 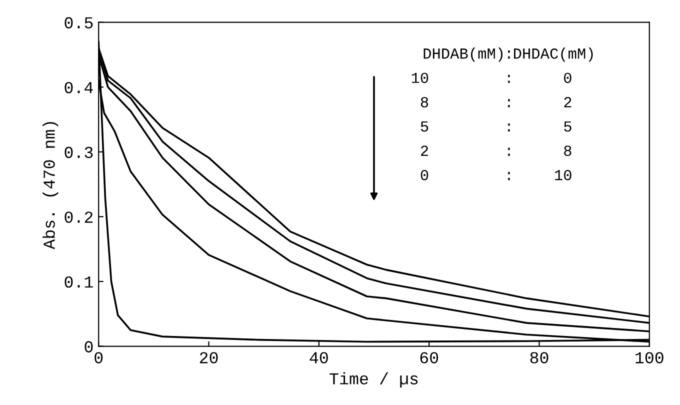 I want to click on y-tick-label: 0.1, so click(x=78, y=282).